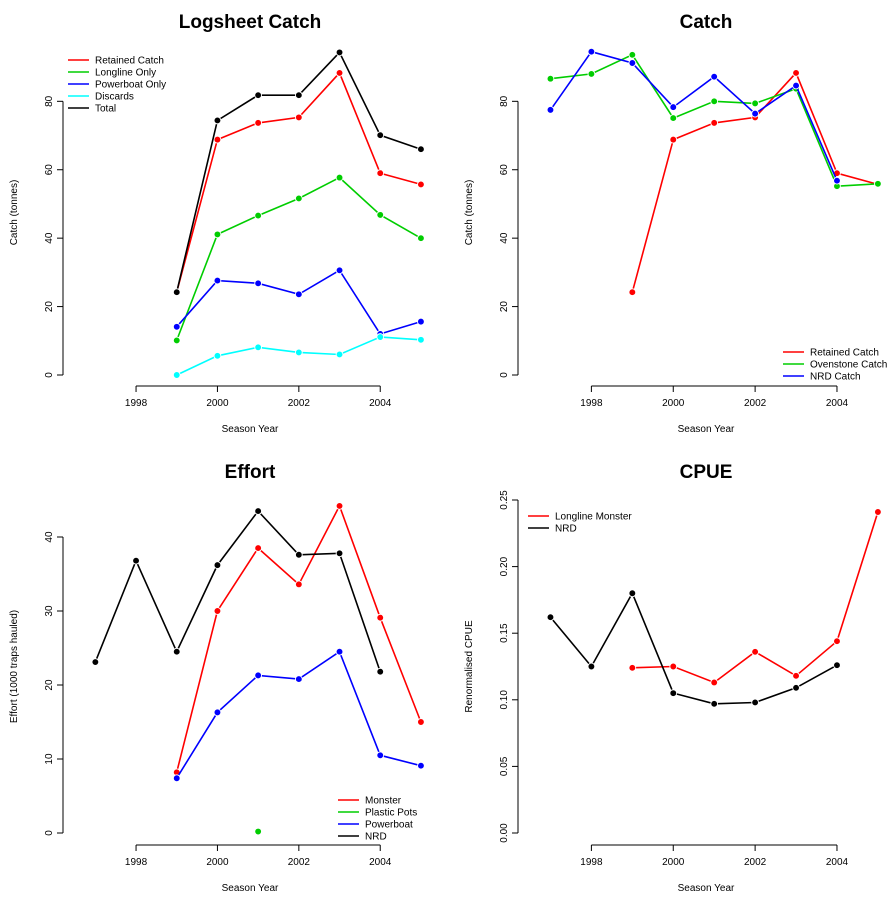 The width and height of the screenshot is (896, 902). What do you see at coordinates (706, 472) in the screenshot?
I see `chart-title: CPUE` at bounding box center [706, 472].